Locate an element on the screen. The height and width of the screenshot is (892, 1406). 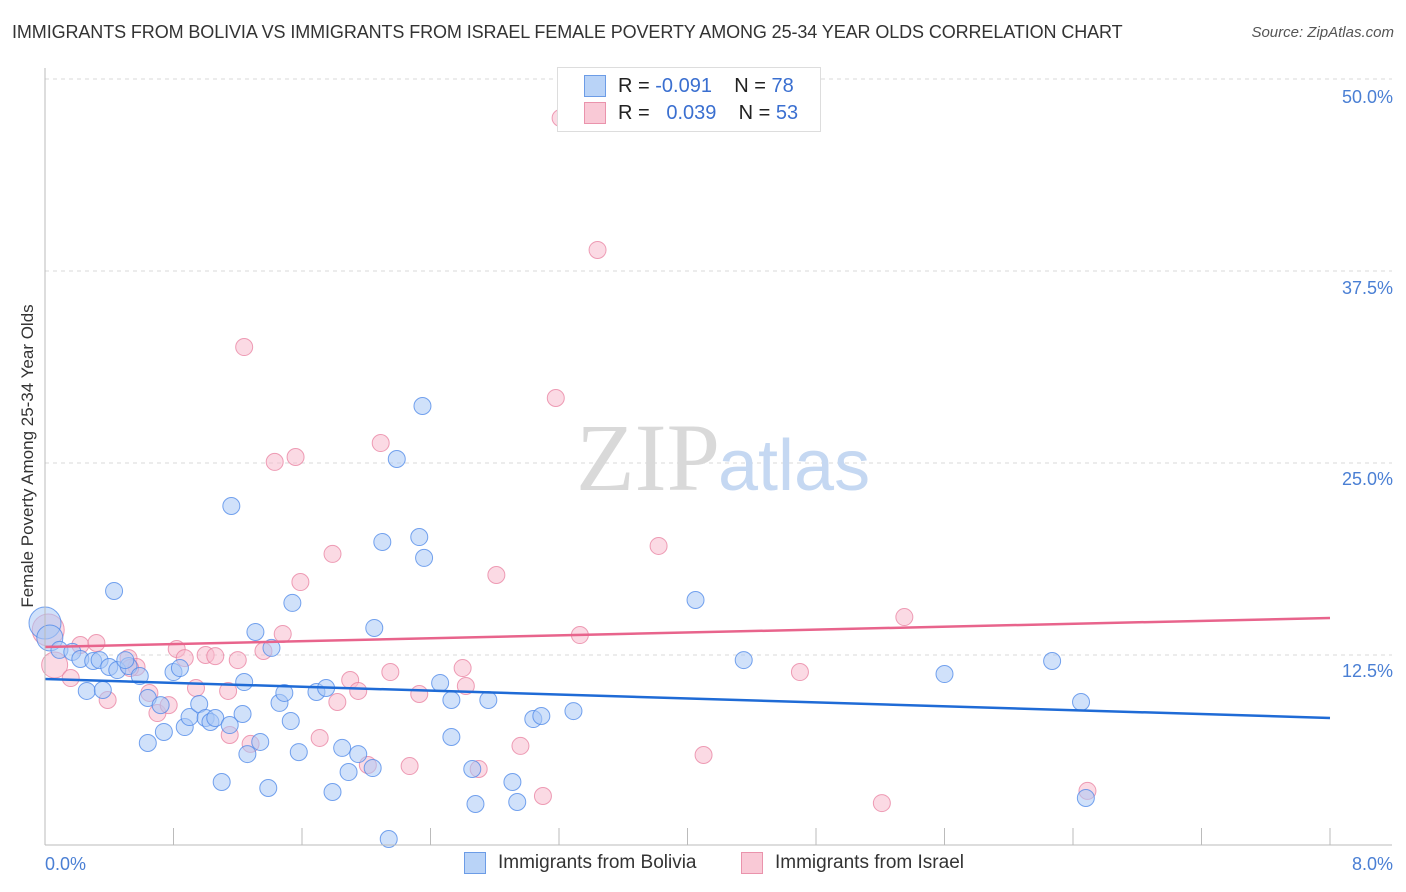
y-tick-label: 50.0% is located at coordinates (1367, 97).